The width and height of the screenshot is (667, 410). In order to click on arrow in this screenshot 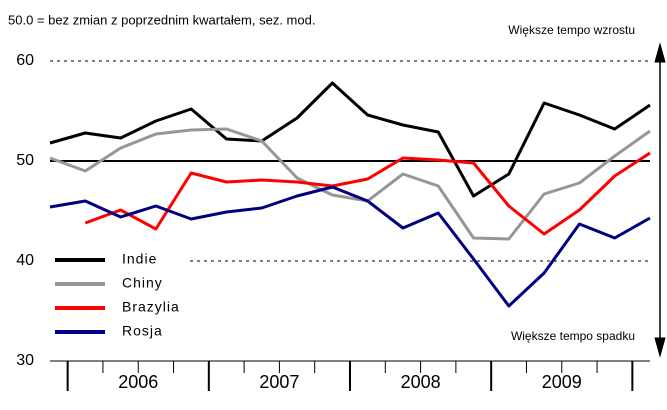, I will do `click(660, 200)`.